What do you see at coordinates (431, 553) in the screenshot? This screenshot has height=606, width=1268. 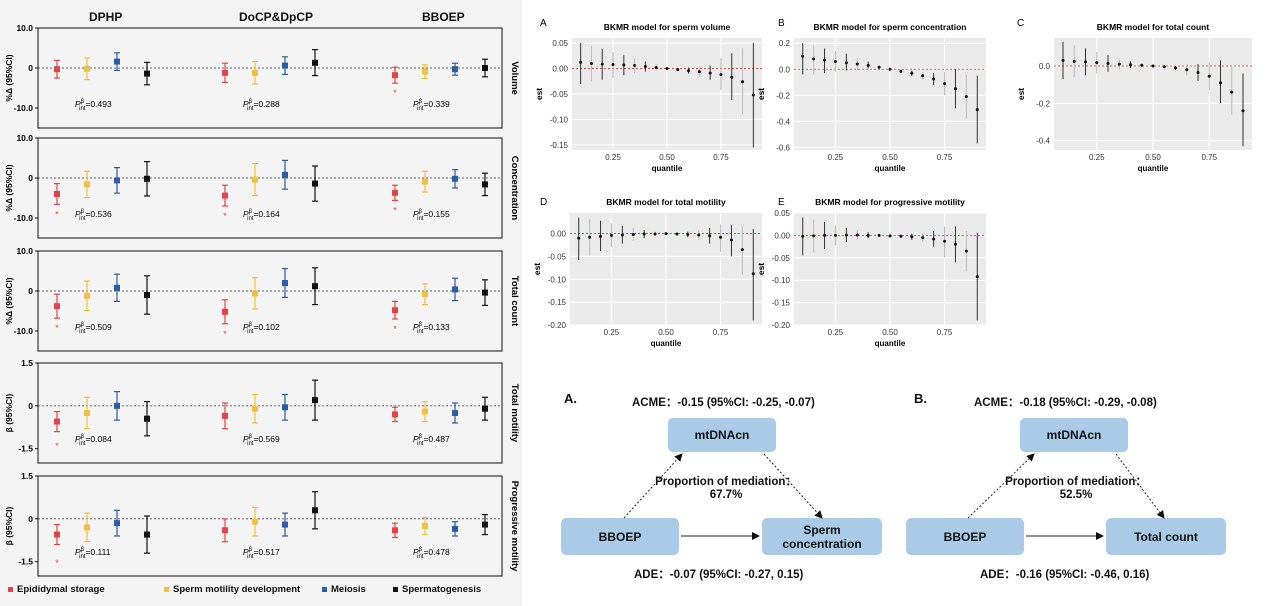 I see `p-interaction-bboep: Pβ int=0.478` at bounding box center [431, 553].